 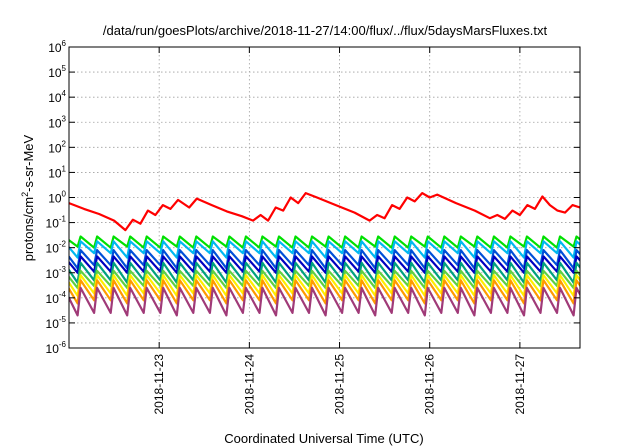 What do you see at coordinates (57, 147) in the screenshot?
I see `y-tick-label: 10²` at bounding box center [57, 147].